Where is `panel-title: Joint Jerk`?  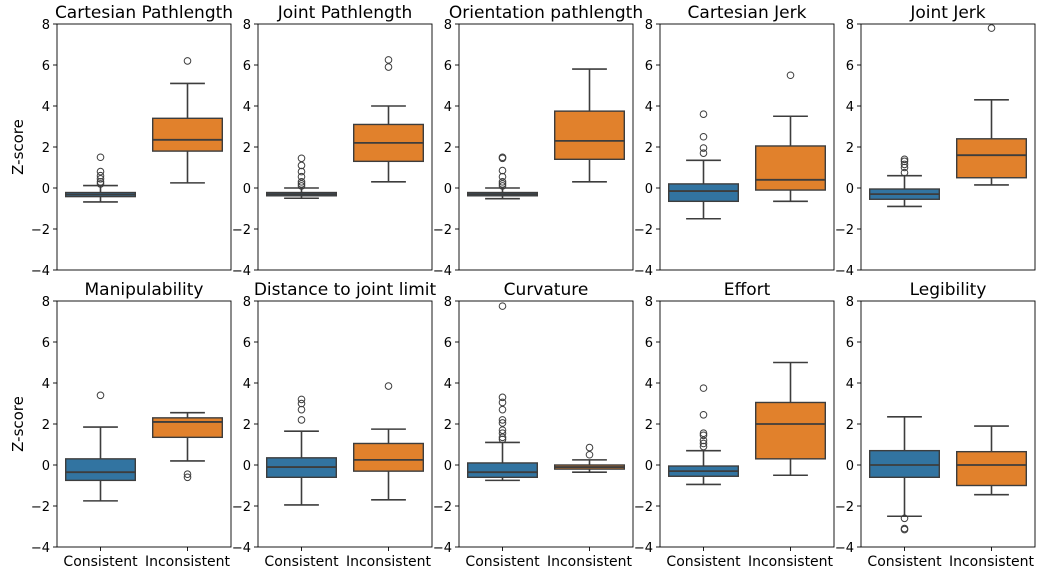 panel-title: Joint Jerk is located at coordinates (947, 13).